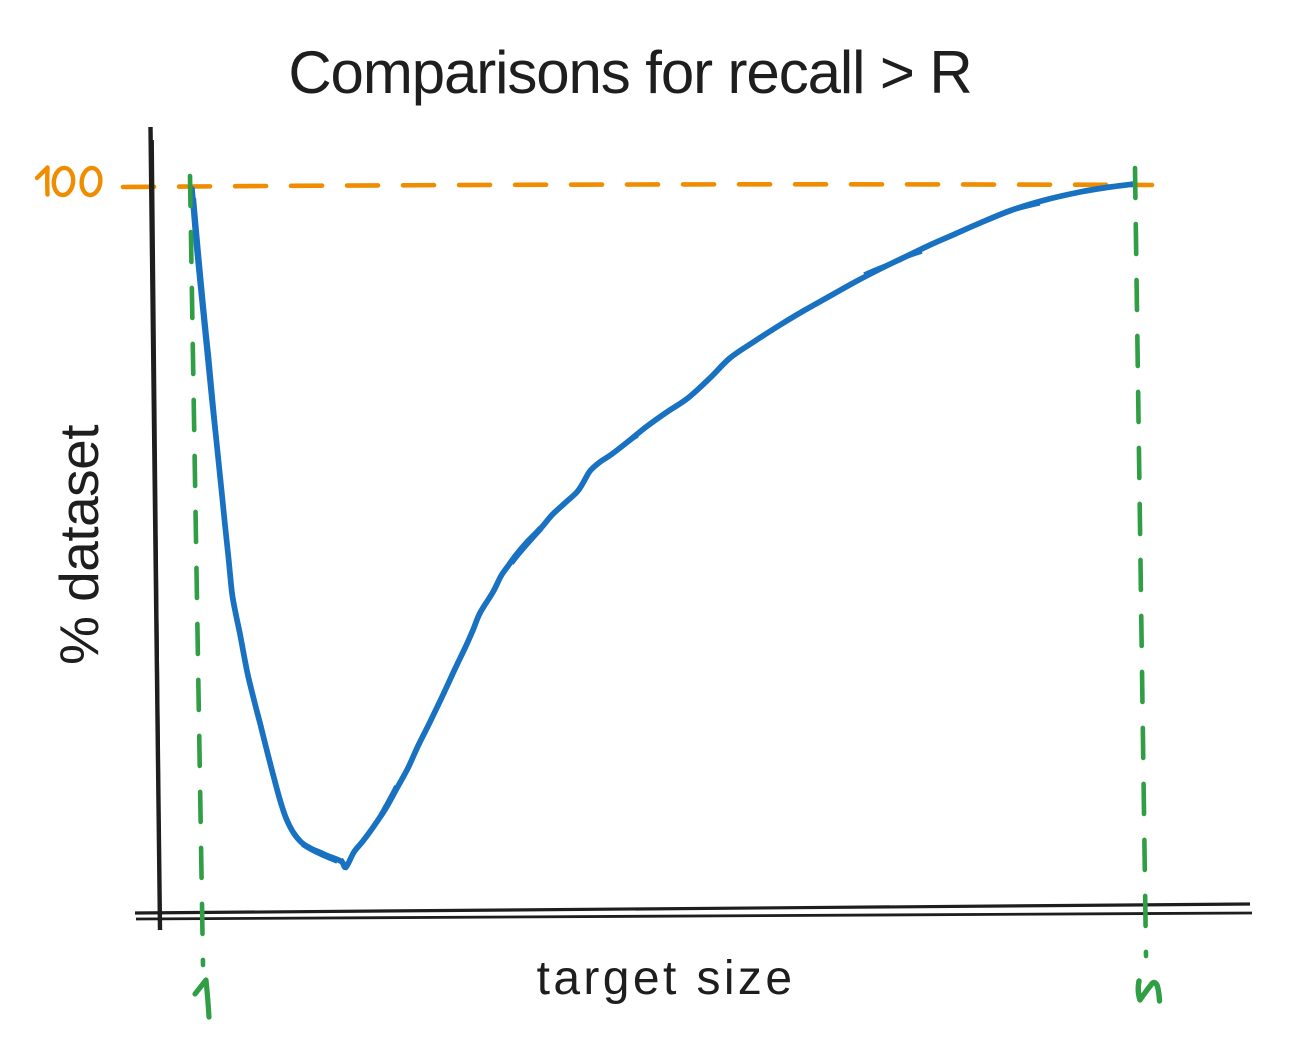 The width and height of the screenshot is (1298, 1062). What do you see at coordinates (629, 72) in the screenshot?
I see `svg-text: Comparisons for recall > R` at bounding box center [629, 72].